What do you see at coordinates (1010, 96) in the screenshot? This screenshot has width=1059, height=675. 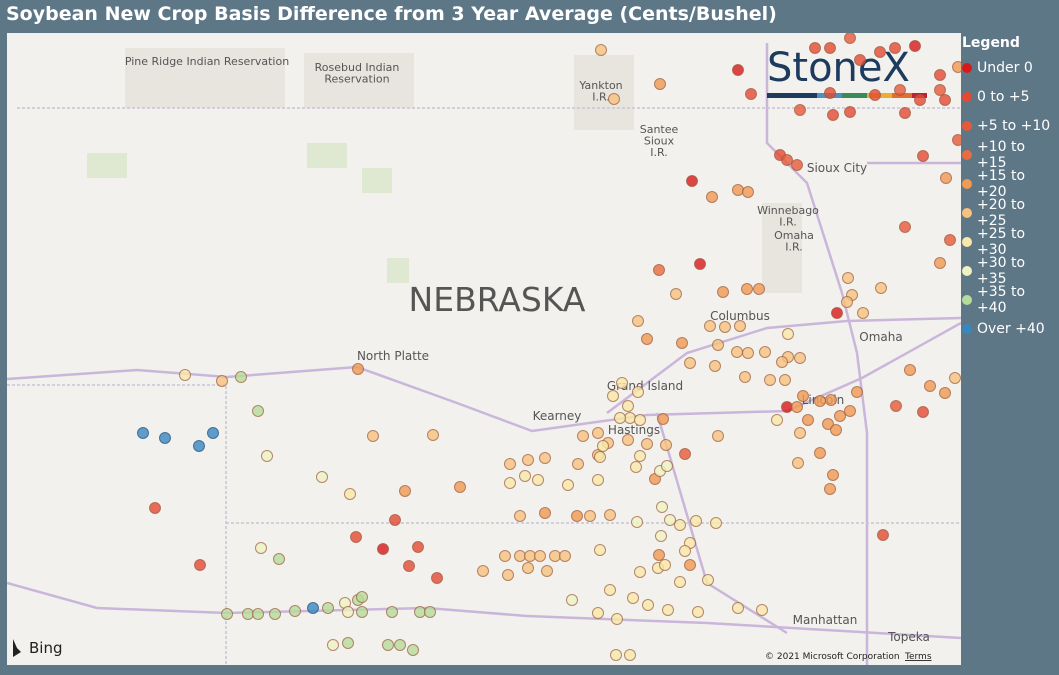 I see `legend-item: 0 to +5` at bounding box center [1010, 96].